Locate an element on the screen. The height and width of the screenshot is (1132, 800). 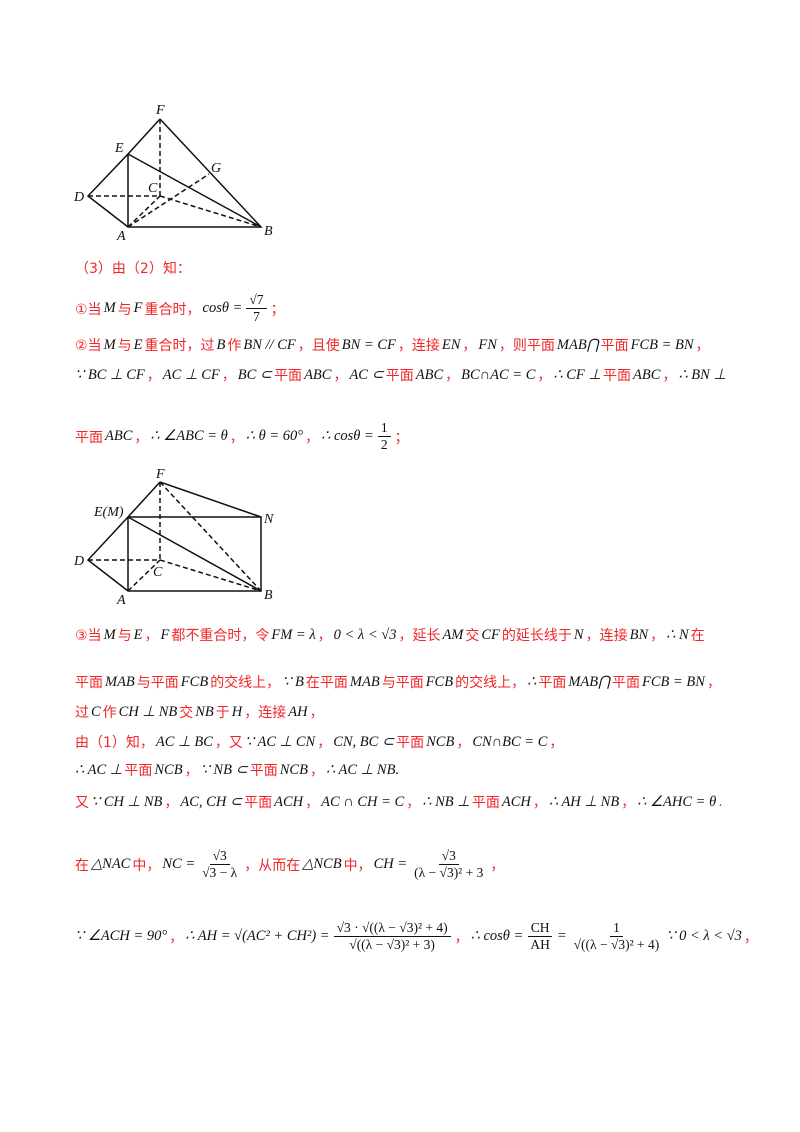
math-expression: AC ∩ CH = C is located at coordinates (363, 801).